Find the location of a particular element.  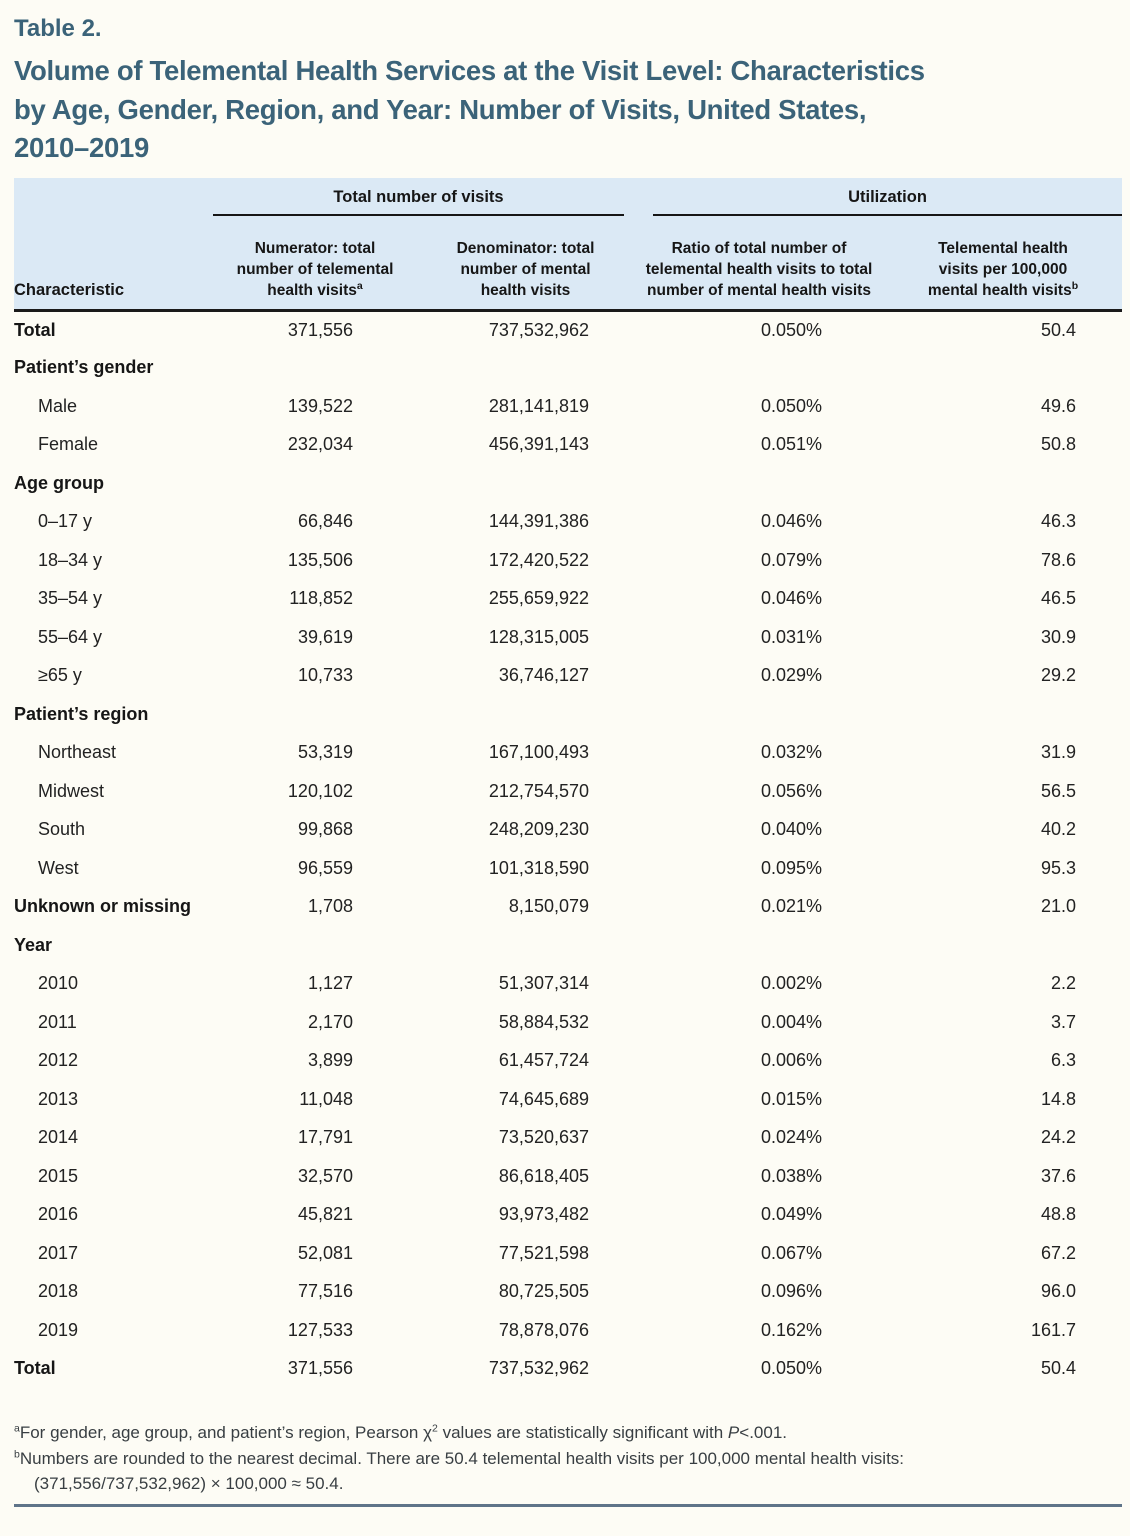

table-row: 2014 17,791 73,520,637 0.024% 24.2 is located at coordinates (568, 1138).